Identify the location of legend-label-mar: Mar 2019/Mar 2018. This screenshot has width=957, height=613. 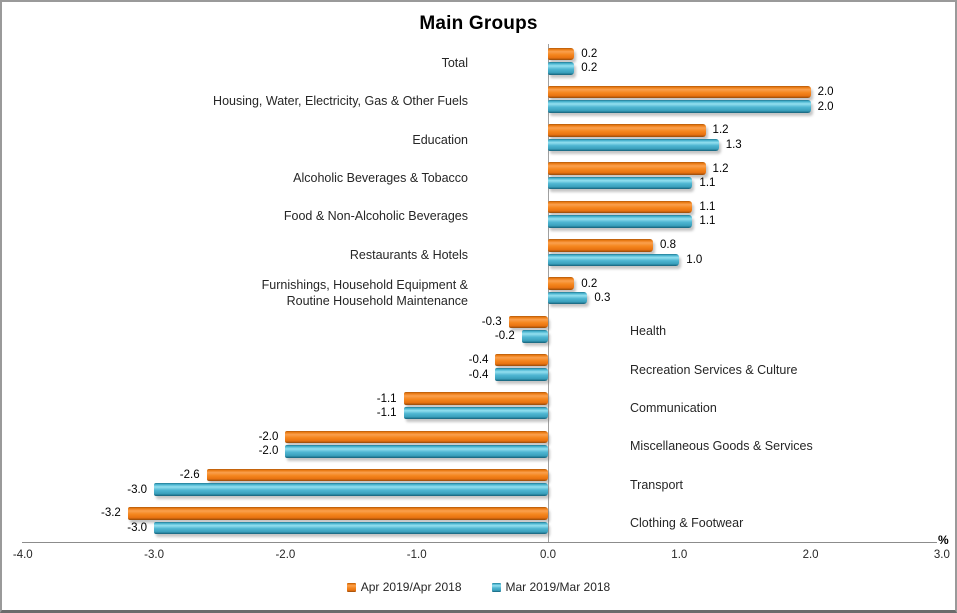
(558, 587).